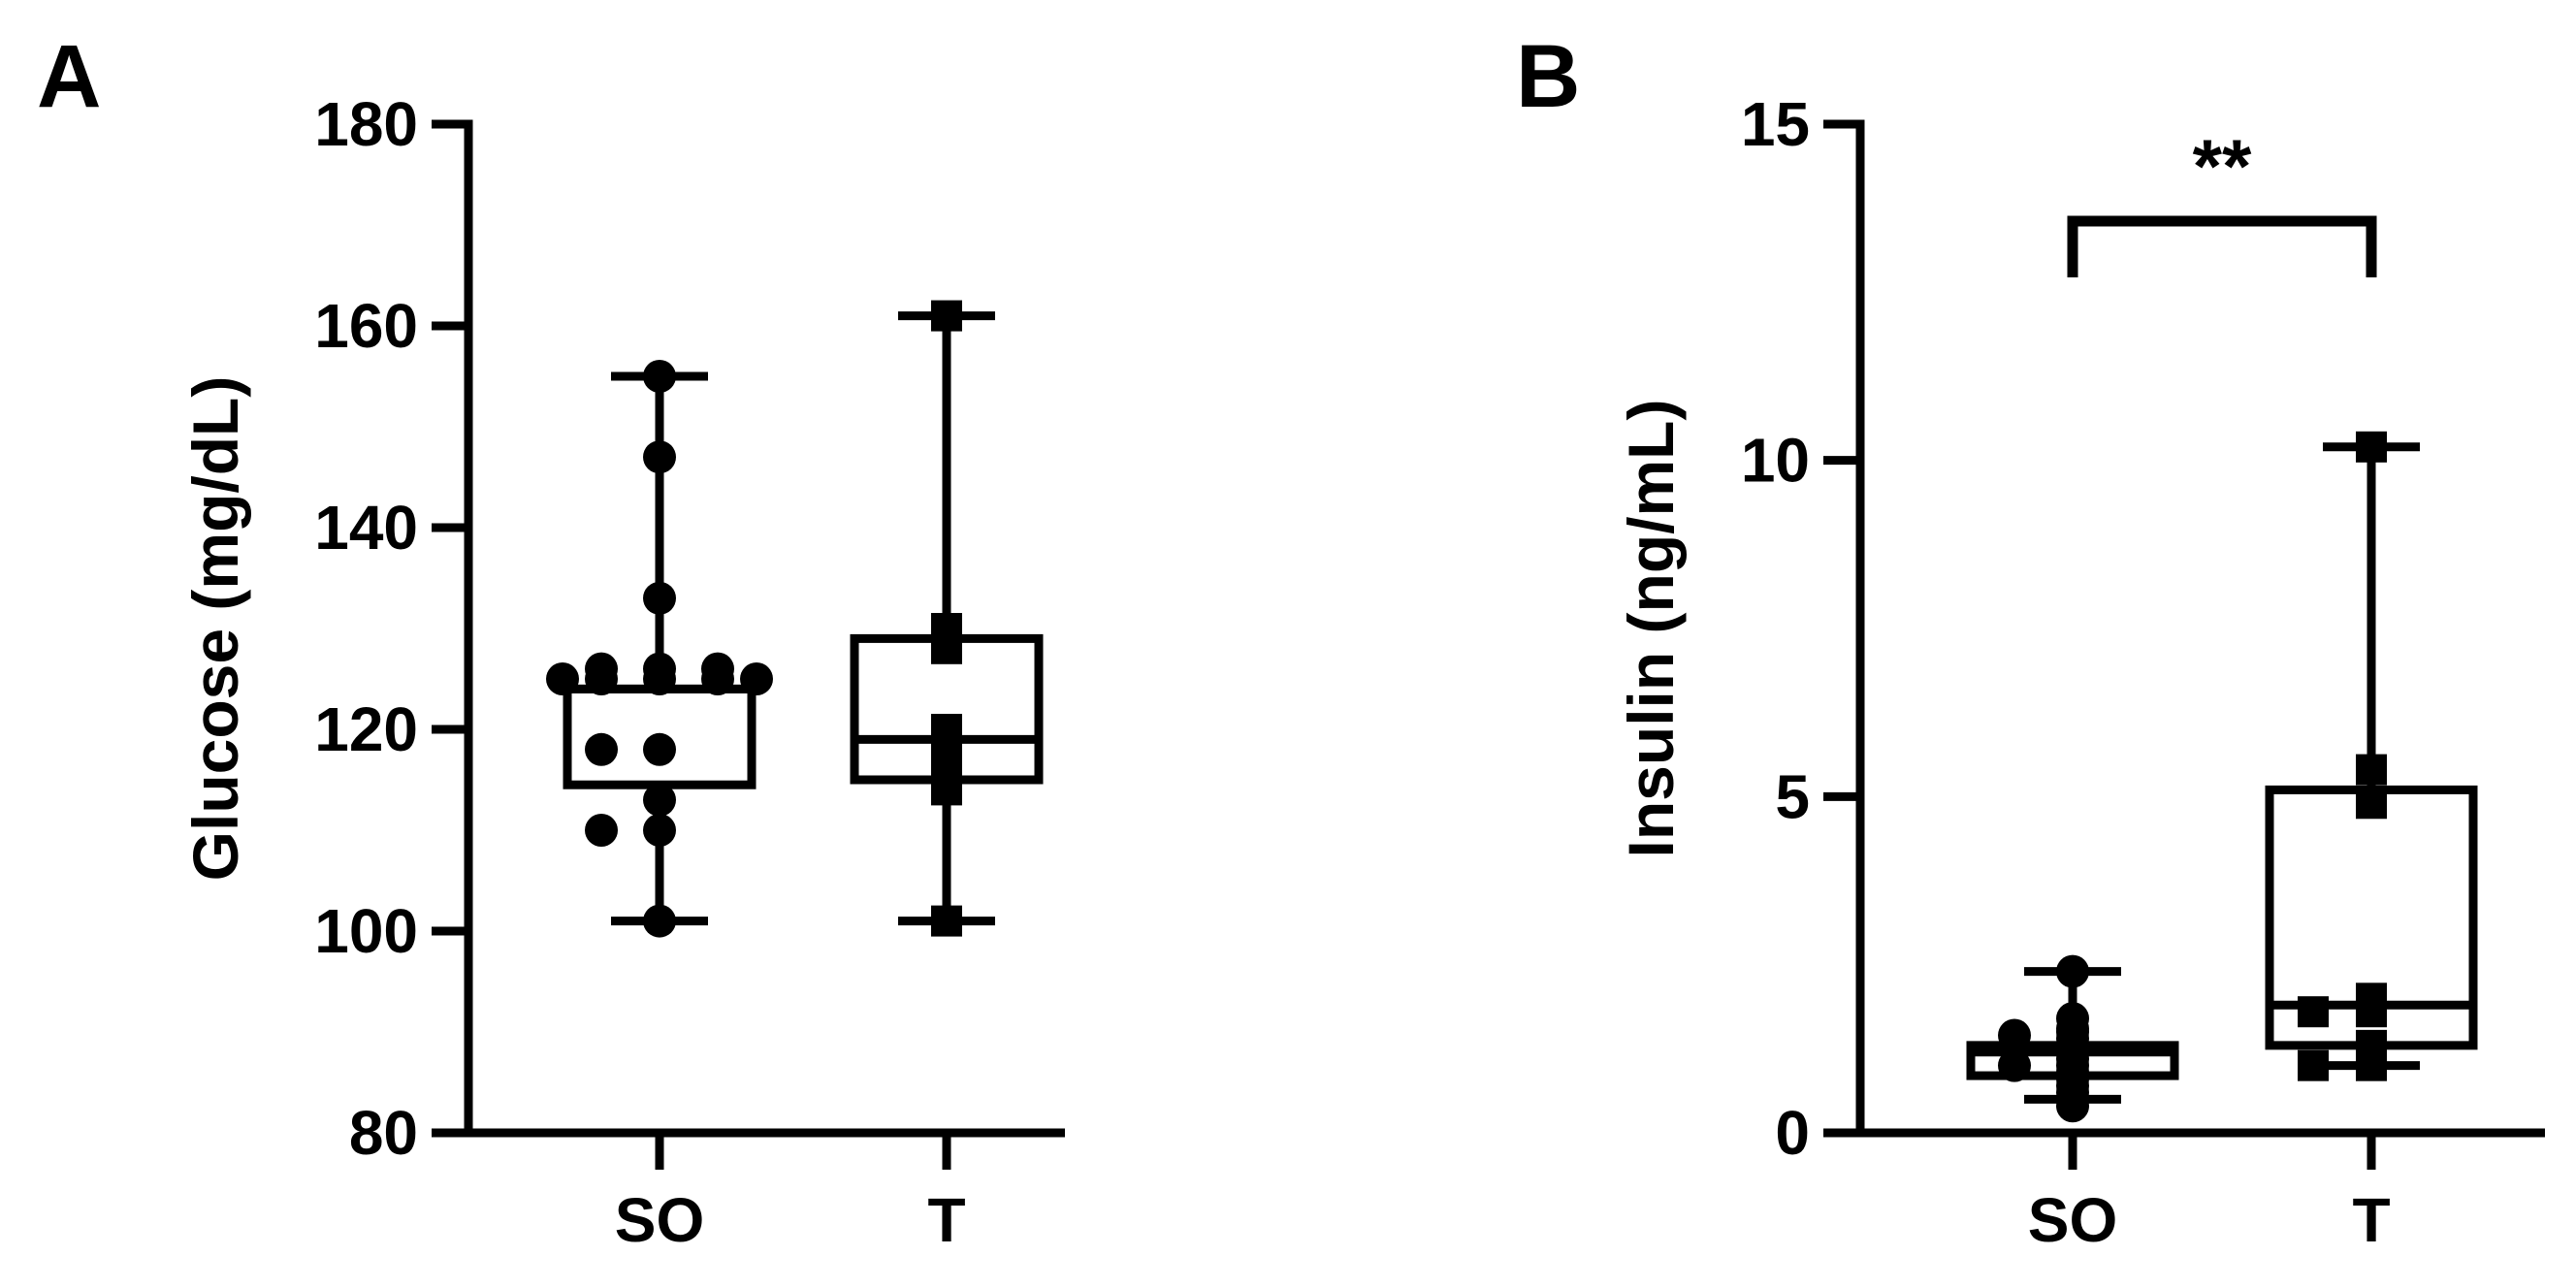 The height and width of the screenshot is (1288, 2576). Describe the element at coordinates (366, 729) in the screenshot. I see `y-tick-label: 120` at that location.